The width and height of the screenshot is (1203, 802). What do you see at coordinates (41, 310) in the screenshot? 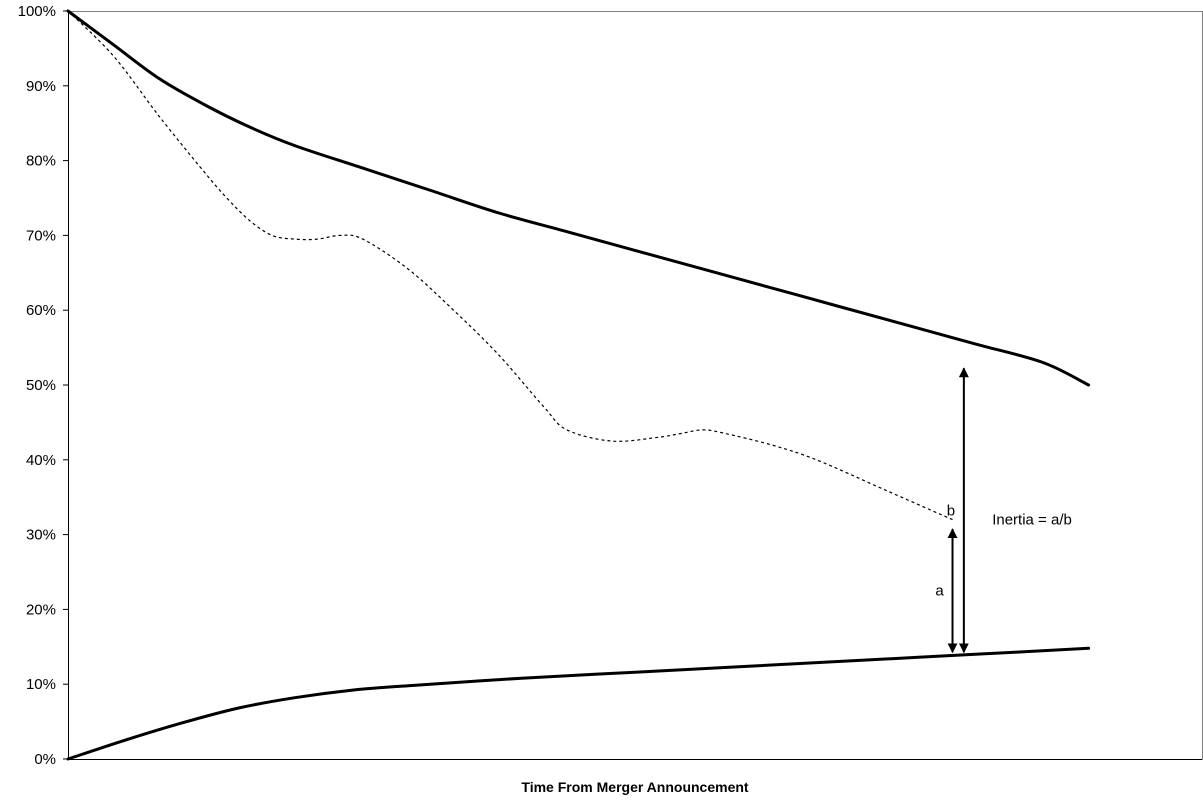
I see `y-tick-label: 60%` at bounding box center [41, 310].